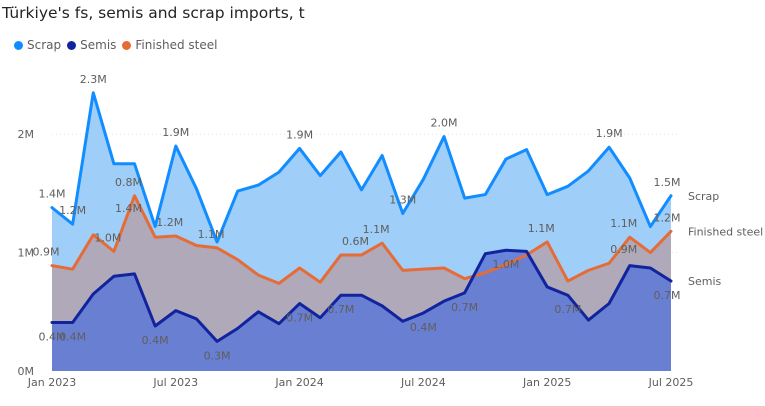  I want to click on x-tick-label: Jul 2024, so click(423, 382).